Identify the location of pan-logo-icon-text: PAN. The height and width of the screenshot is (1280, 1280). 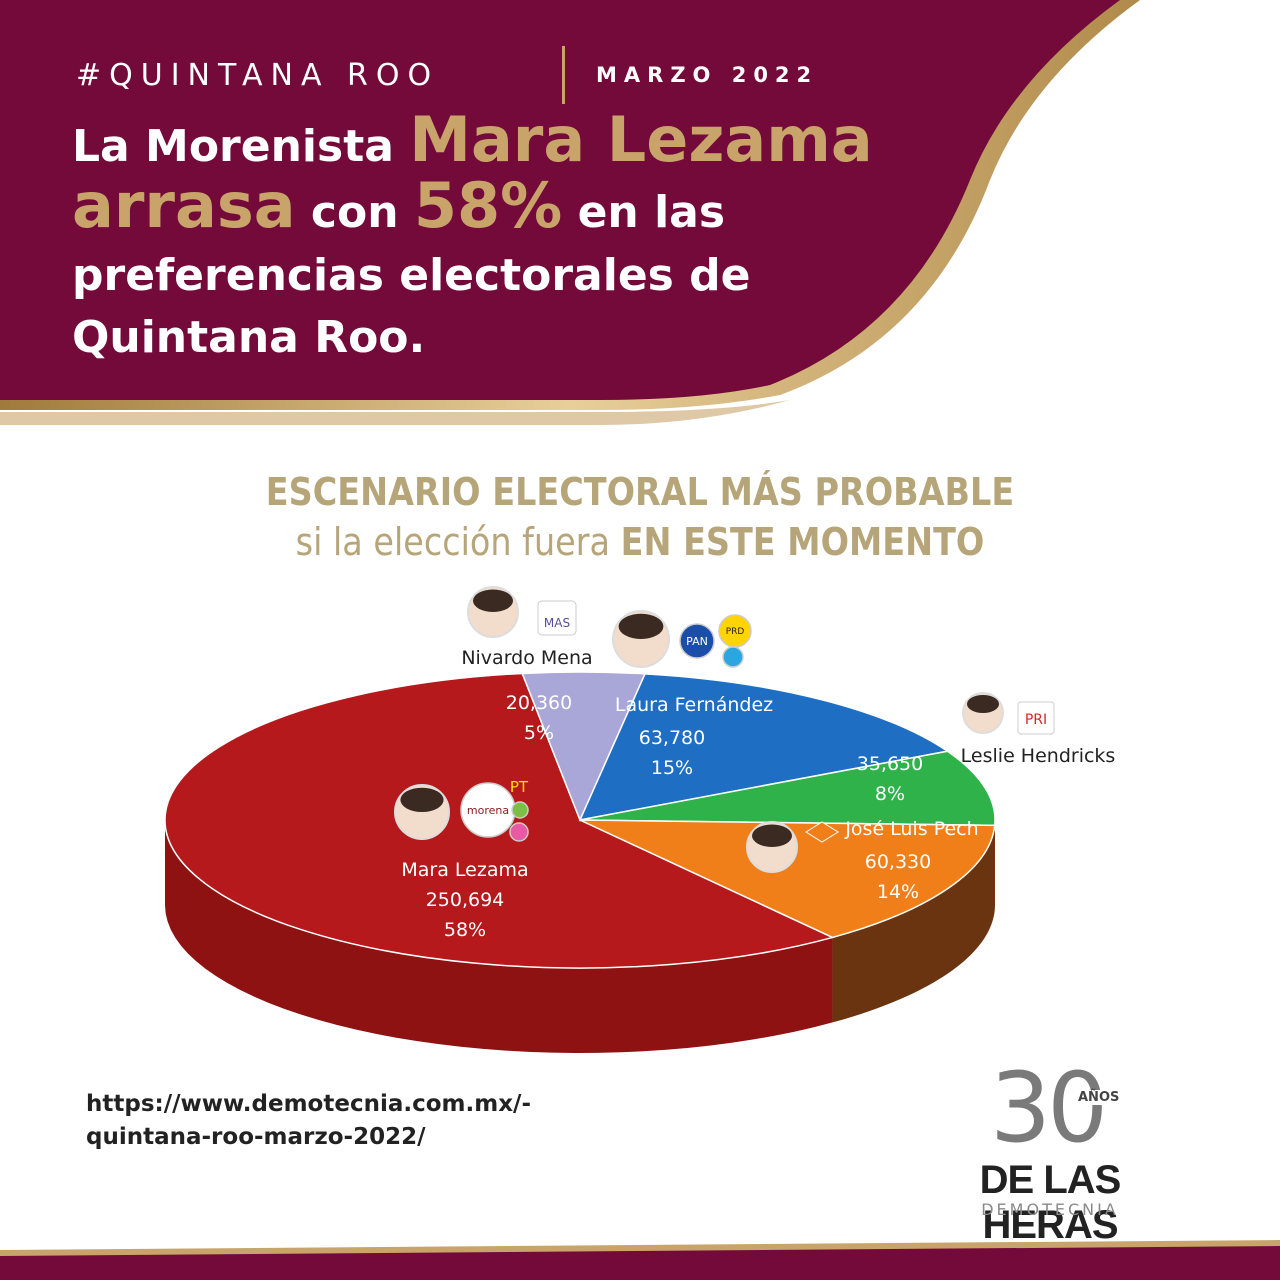
(697, 641).